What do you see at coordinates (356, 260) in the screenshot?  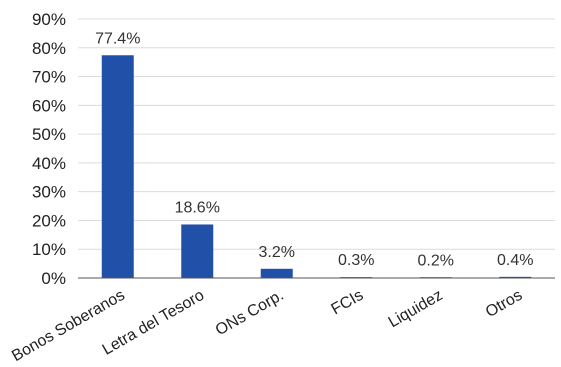 I see `bar-data-label: 0.3%` at bounding box center [356, 260].